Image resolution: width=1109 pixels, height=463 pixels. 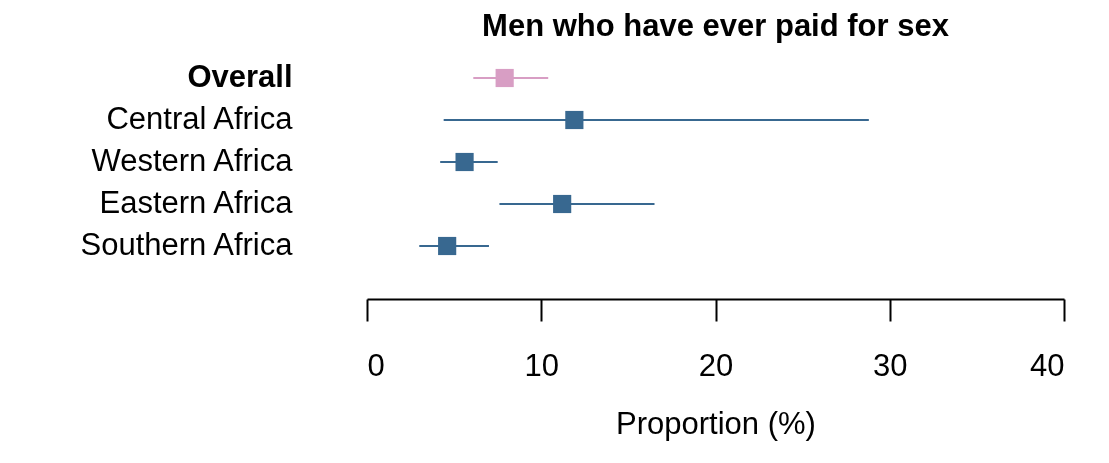 I want to click on y-tick-label: Southern Africa, so click(x=187, y=244).